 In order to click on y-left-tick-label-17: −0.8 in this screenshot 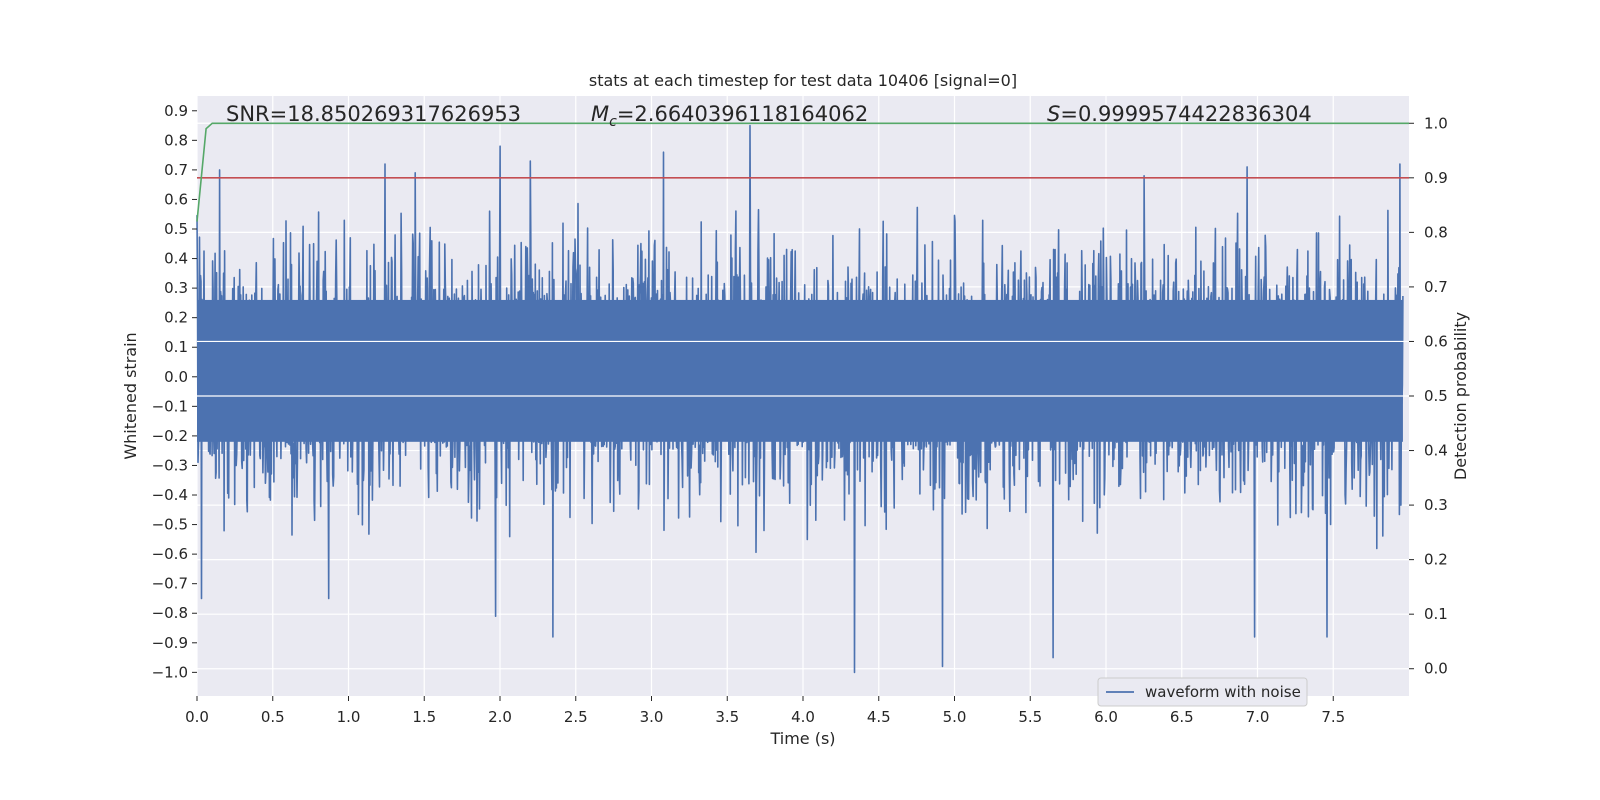, I will do `click(170, 613)`.